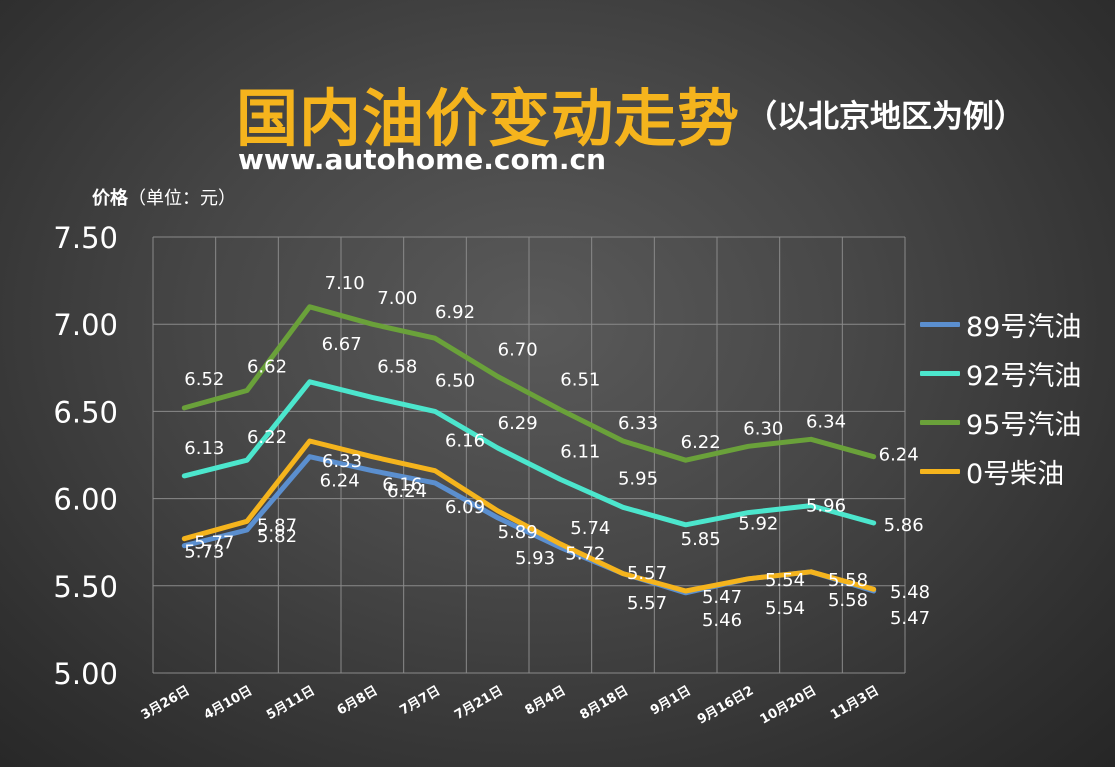 The image size is (1115, 767). Describe the element at coordinates (580, 380) in the screenshot. I see `data-label: 6.51` at that location.